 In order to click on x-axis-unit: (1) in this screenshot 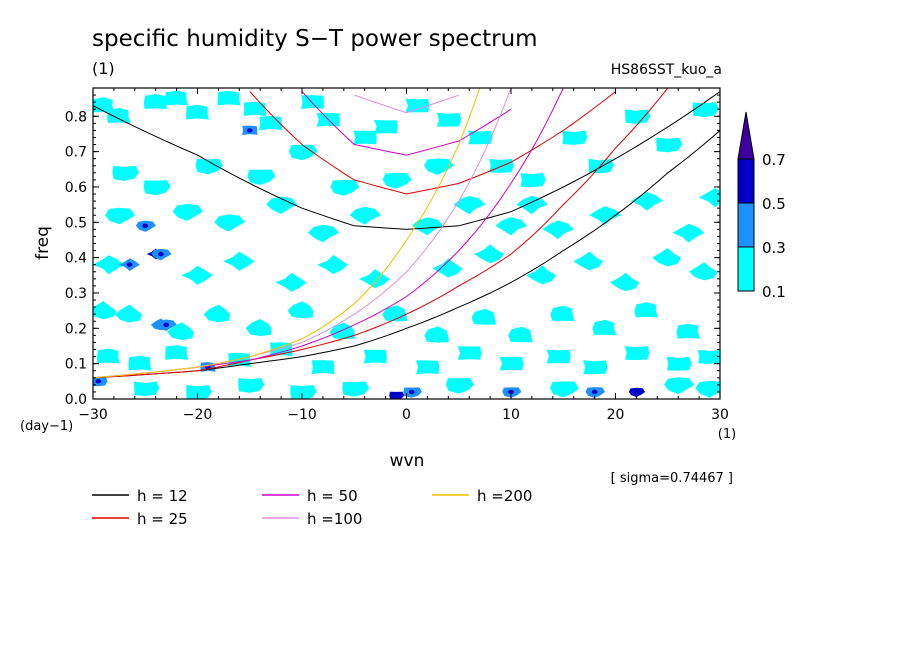, I will do `click(727, 434)`.